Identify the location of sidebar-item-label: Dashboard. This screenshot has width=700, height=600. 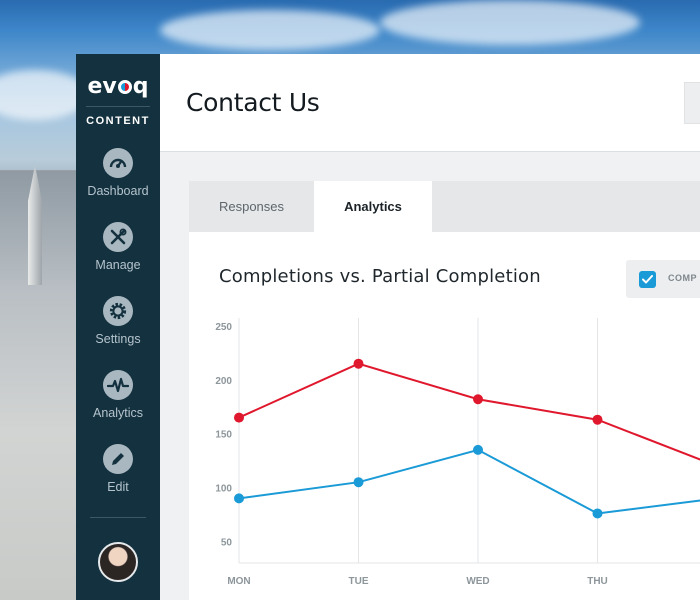
(118, 191).